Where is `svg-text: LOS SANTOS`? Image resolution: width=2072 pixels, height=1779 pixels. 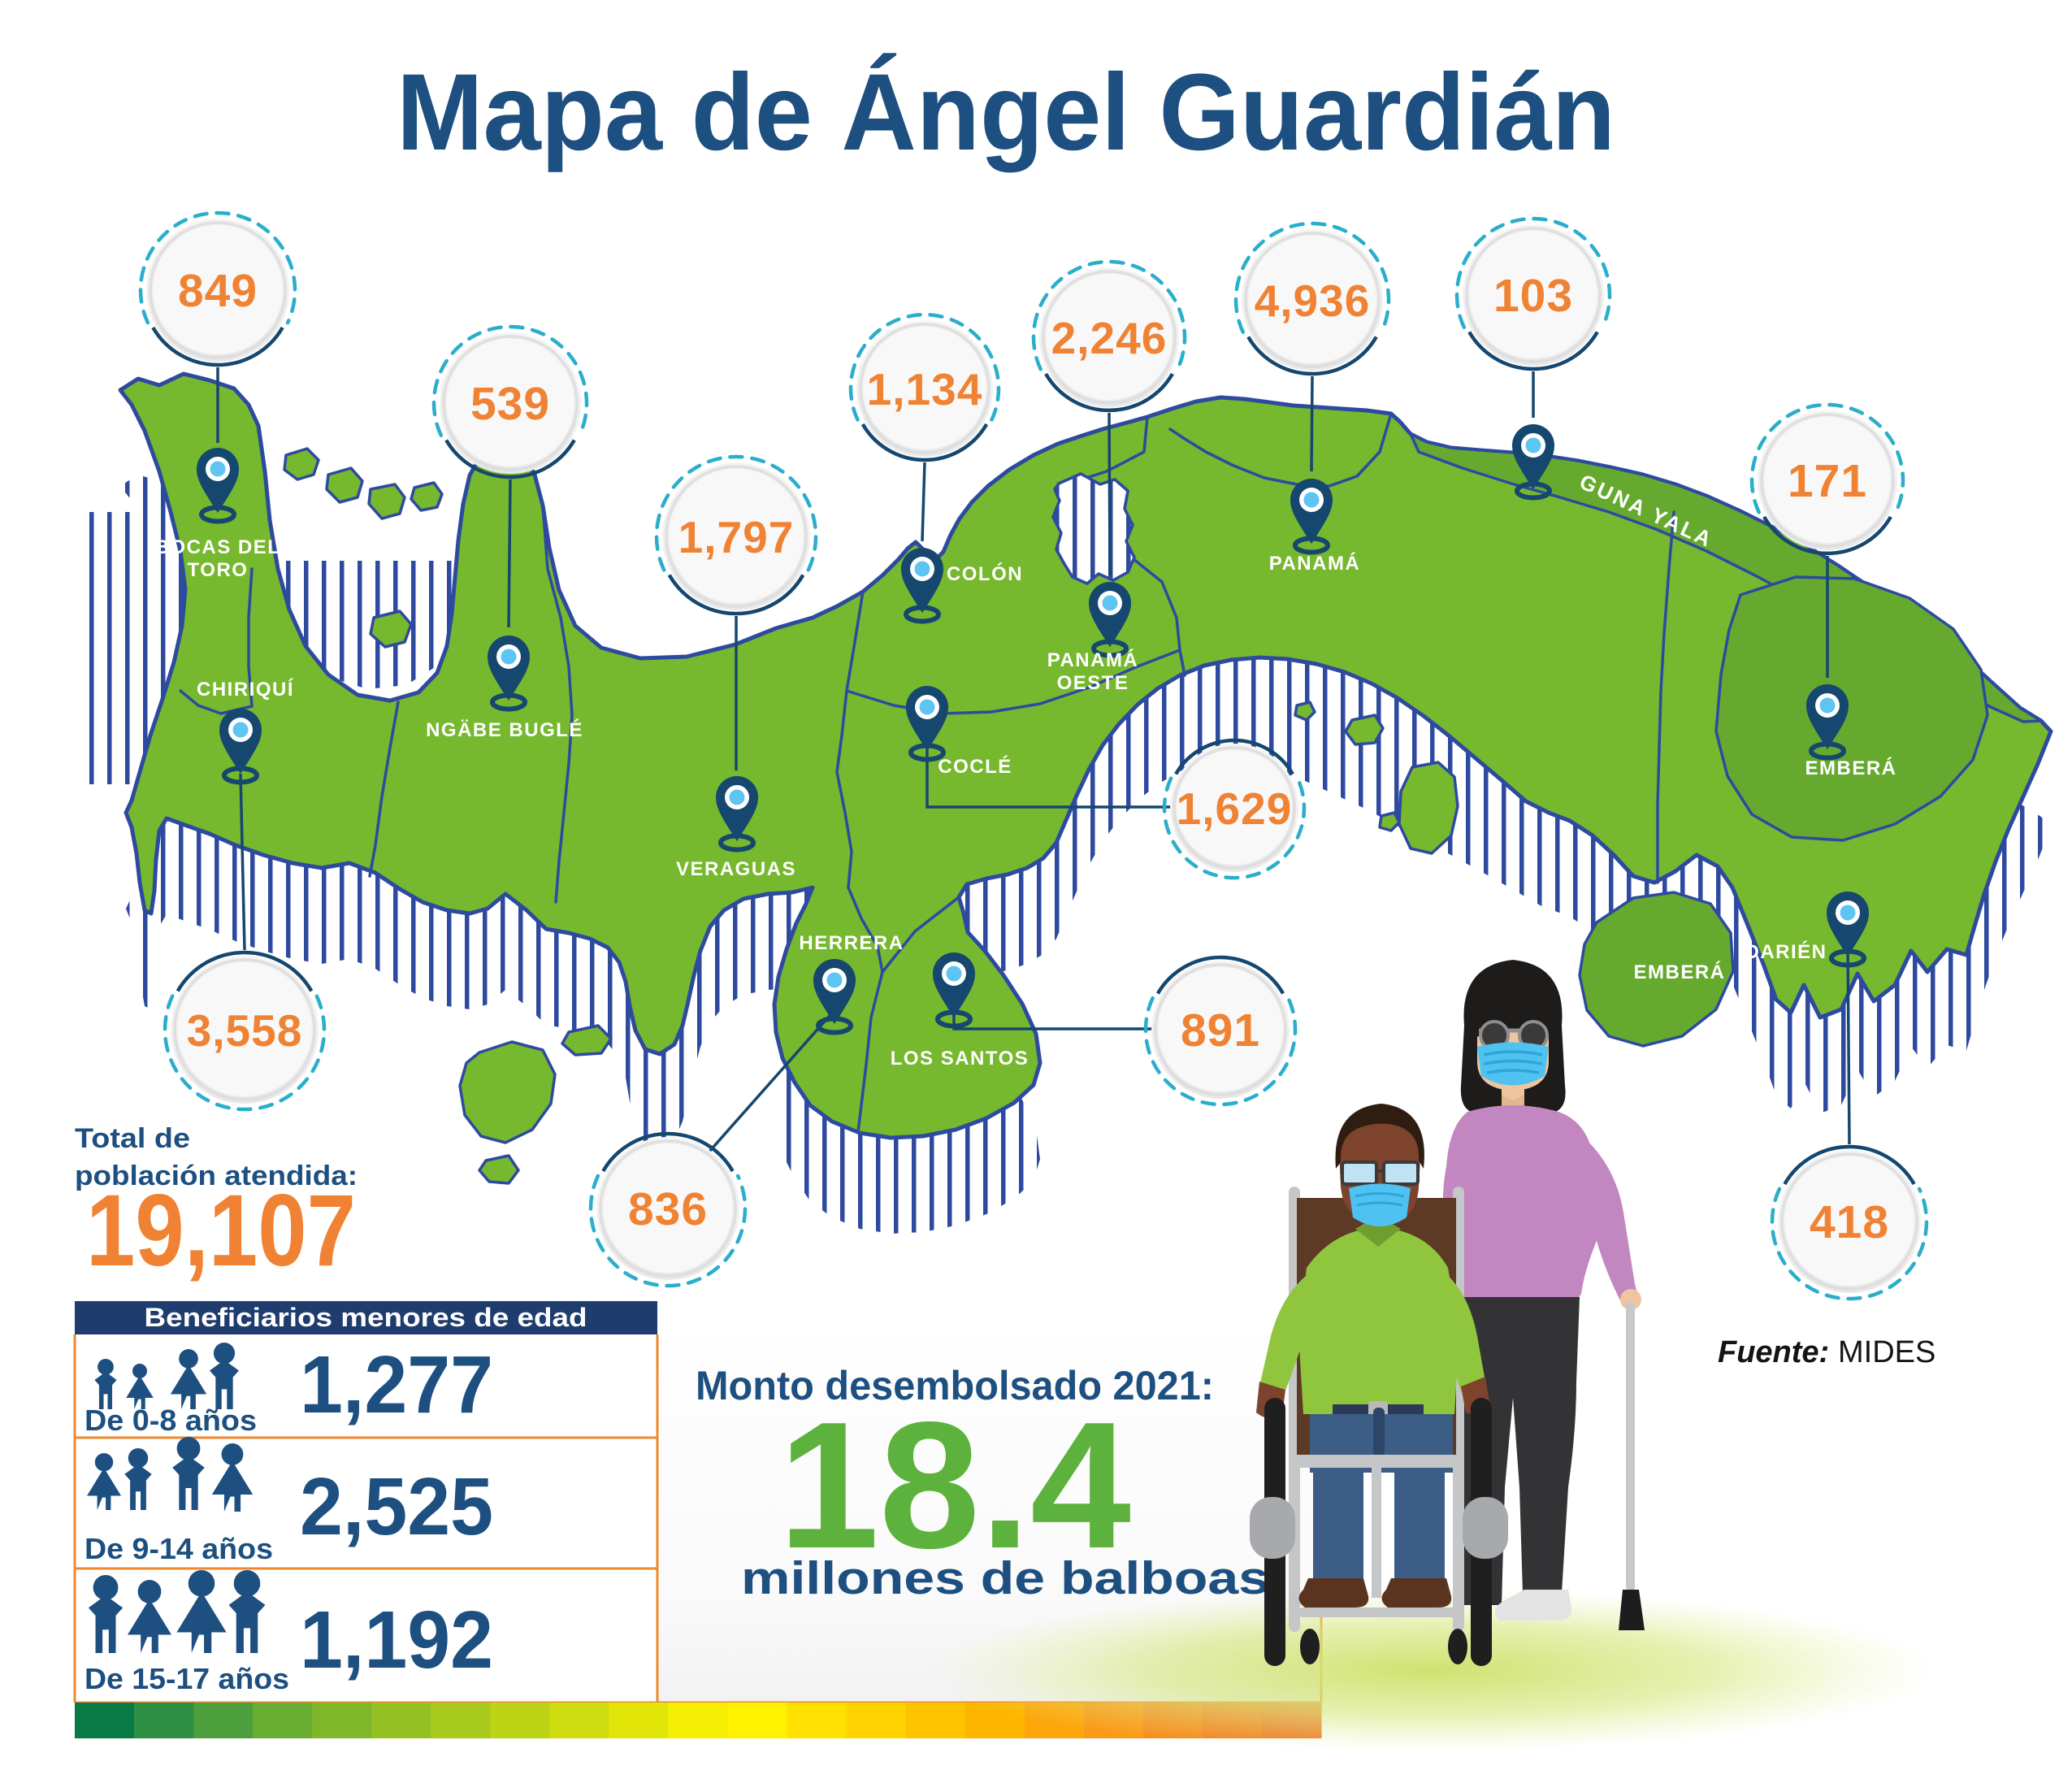 svg-text: LOS SANTOS is located at coordinates (960, 1059).